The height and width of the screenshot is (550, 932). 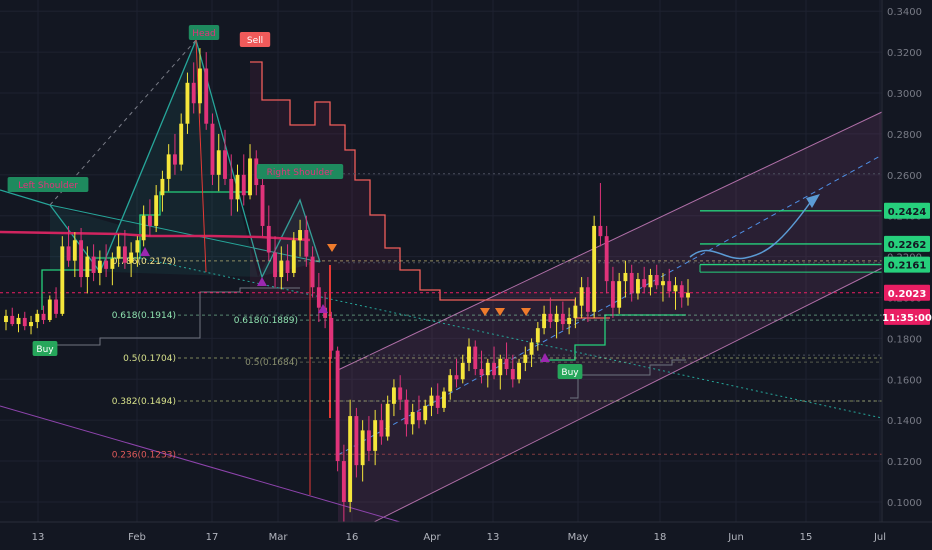 I want to click on time-tick-11: Jul, so click(x=879, y=537).